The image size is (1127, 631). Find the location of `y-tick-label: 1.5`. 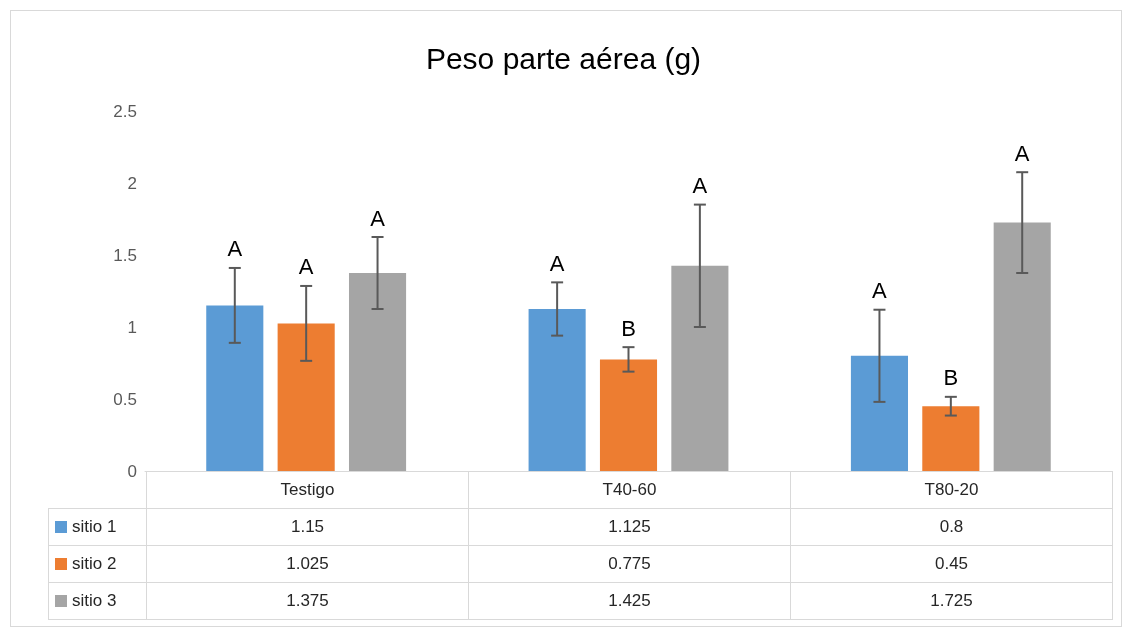

y-tick-label: 1.5 is located at coordinates (125, 255).